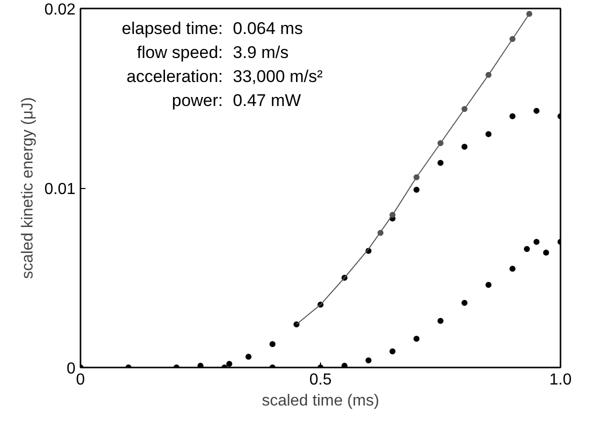  What do you see at coordinates (27, 188) in the screenshot?
I see `y-axis-title: scaled kinetic energy (μJ)` at bounding box center [27, 188].